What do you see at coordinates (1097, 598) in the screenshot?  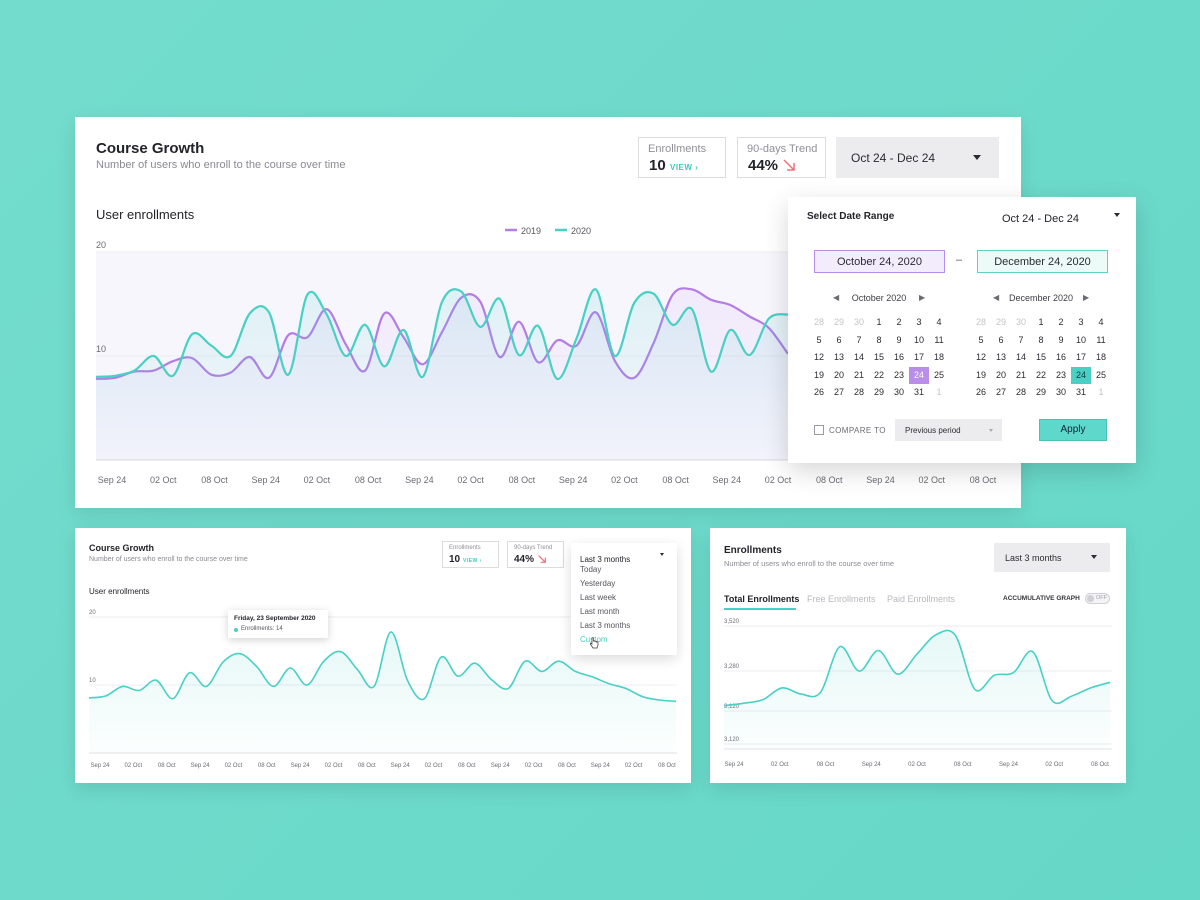 I see `accumulative-toggle: OFF` at bounding box center [1097, 598].